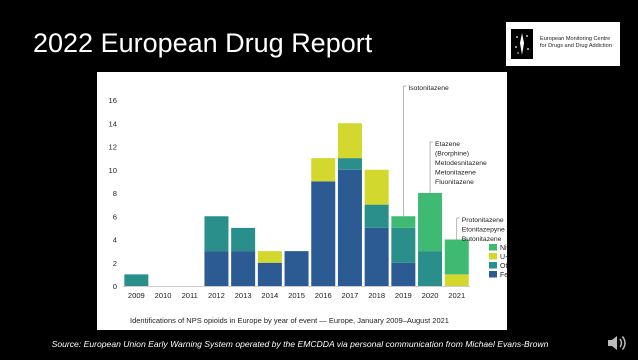 The height and width of the screenshot is (360, 638). I want to click on x-tick-label: 2017, so click(349, 295).